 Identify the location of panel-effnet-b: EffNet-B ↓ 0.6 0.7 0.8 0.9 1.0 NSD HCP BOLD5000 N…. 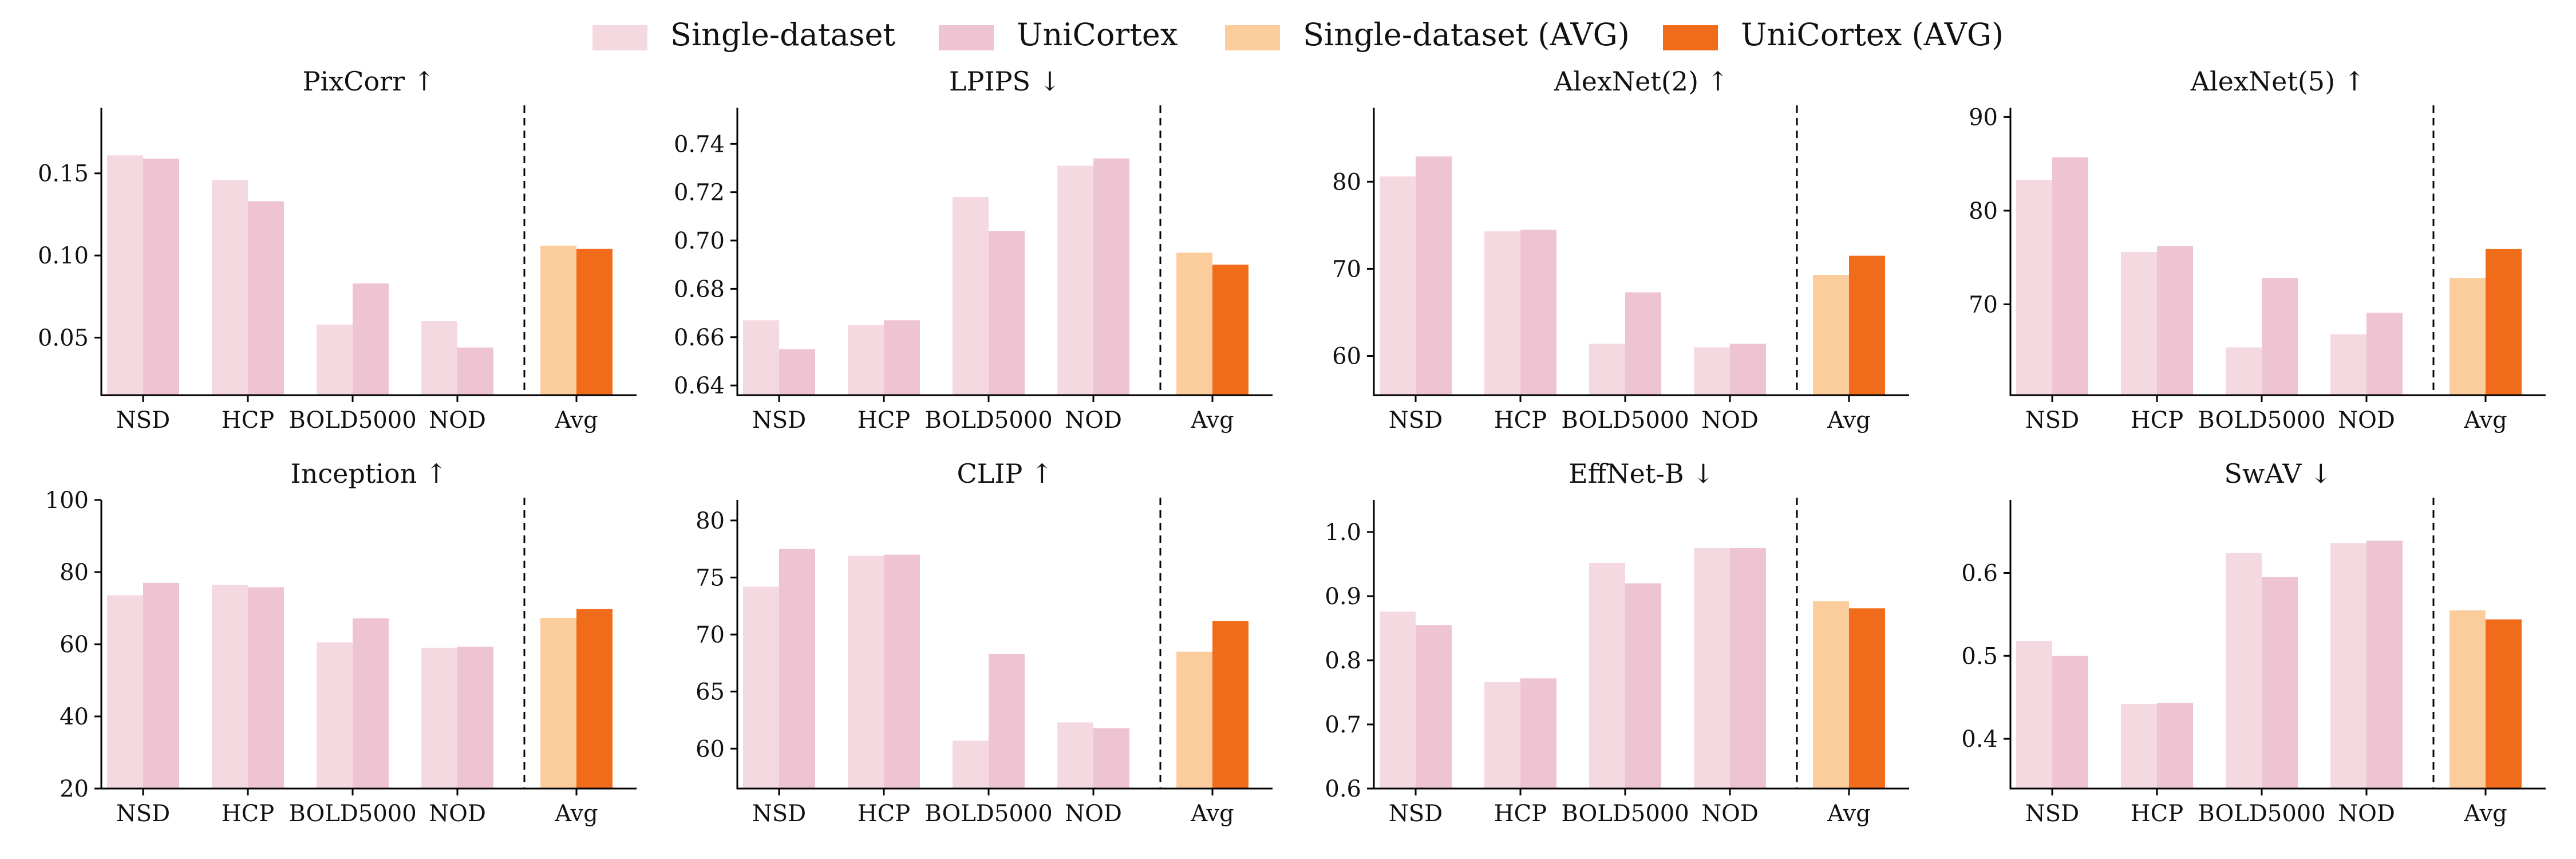
(1617, 642).